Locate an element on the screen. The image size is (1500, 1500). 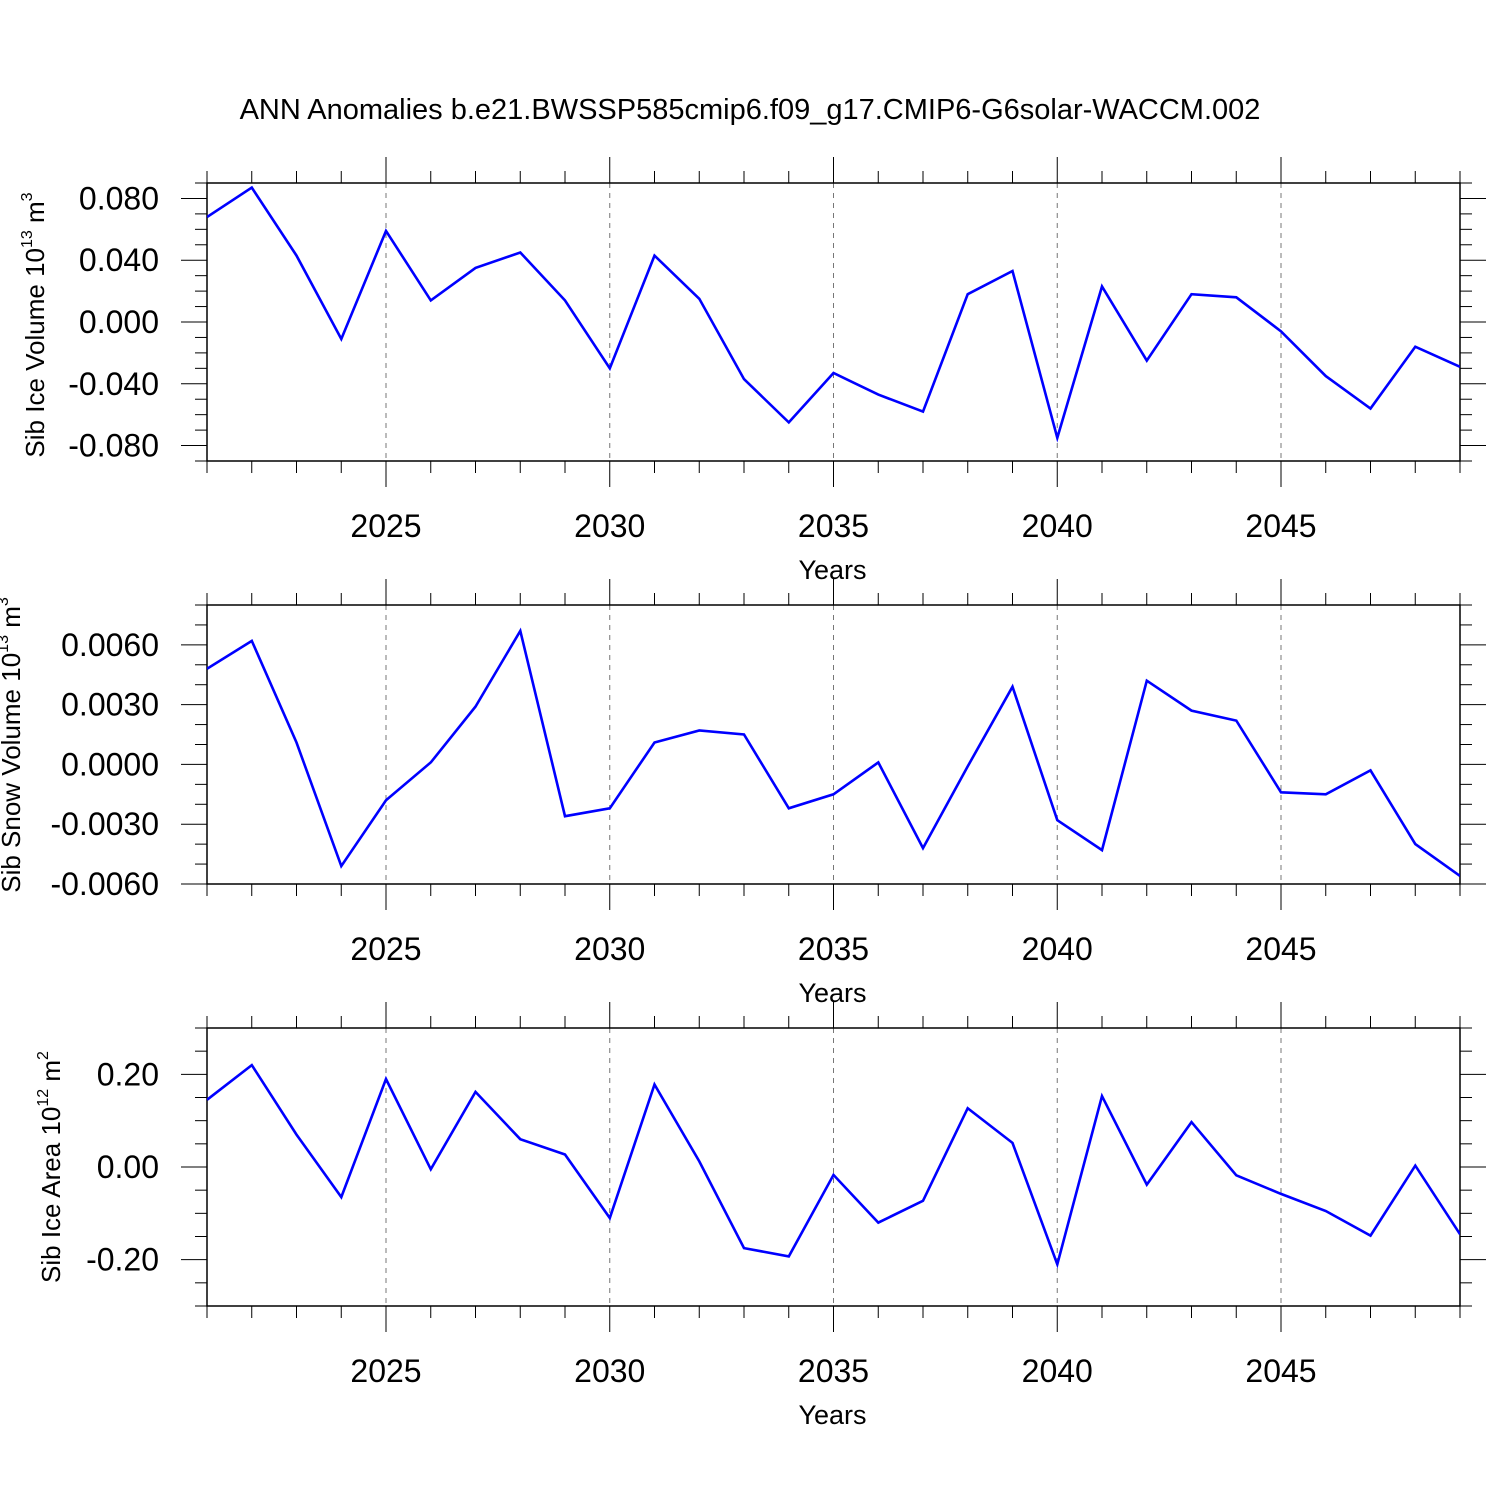
y-tick-label: 0.0030 is located at coordinates (110, 705).